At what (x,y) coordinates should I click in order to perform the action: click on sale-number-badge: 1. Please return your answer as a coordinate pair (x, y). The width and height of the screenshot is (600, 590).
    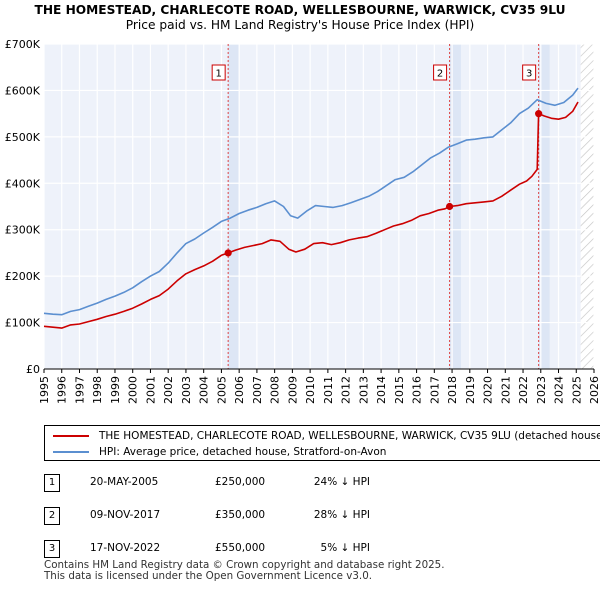
    Looking at the image, I should click on (52, 483).